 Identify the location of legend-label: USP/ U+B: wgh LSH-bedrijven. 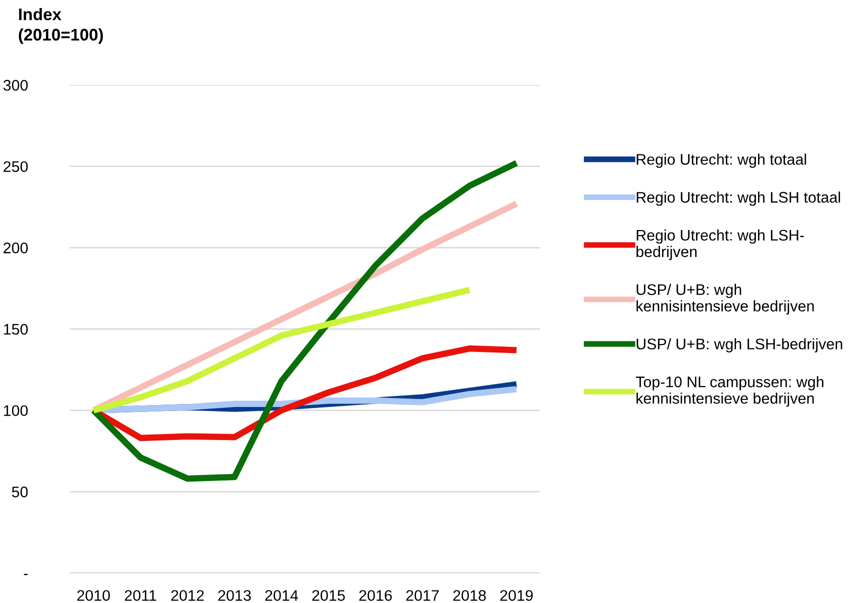
(739, 345).